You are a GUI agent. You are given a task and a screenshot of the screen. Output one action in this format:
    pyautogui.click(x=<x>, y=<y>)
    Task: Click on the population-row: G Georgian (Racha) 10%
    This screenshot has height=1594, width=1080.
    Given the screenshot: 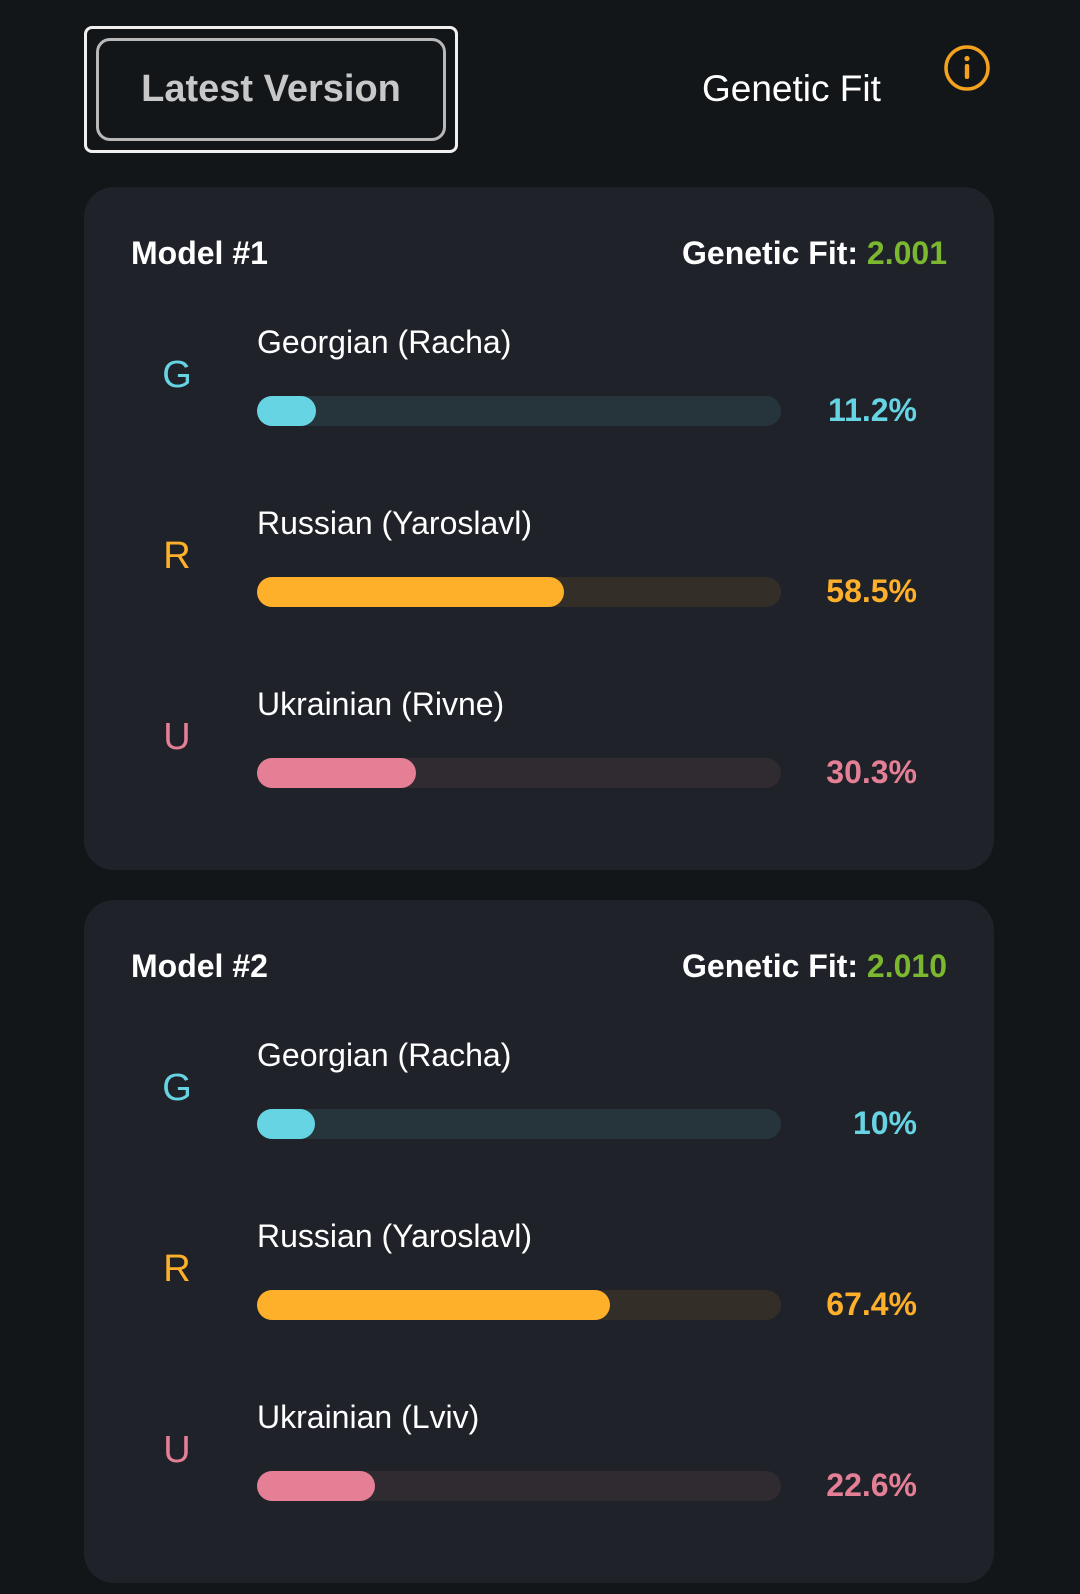 What is the action you would take?
    pyautogui.click(x=539, y=1097)
    